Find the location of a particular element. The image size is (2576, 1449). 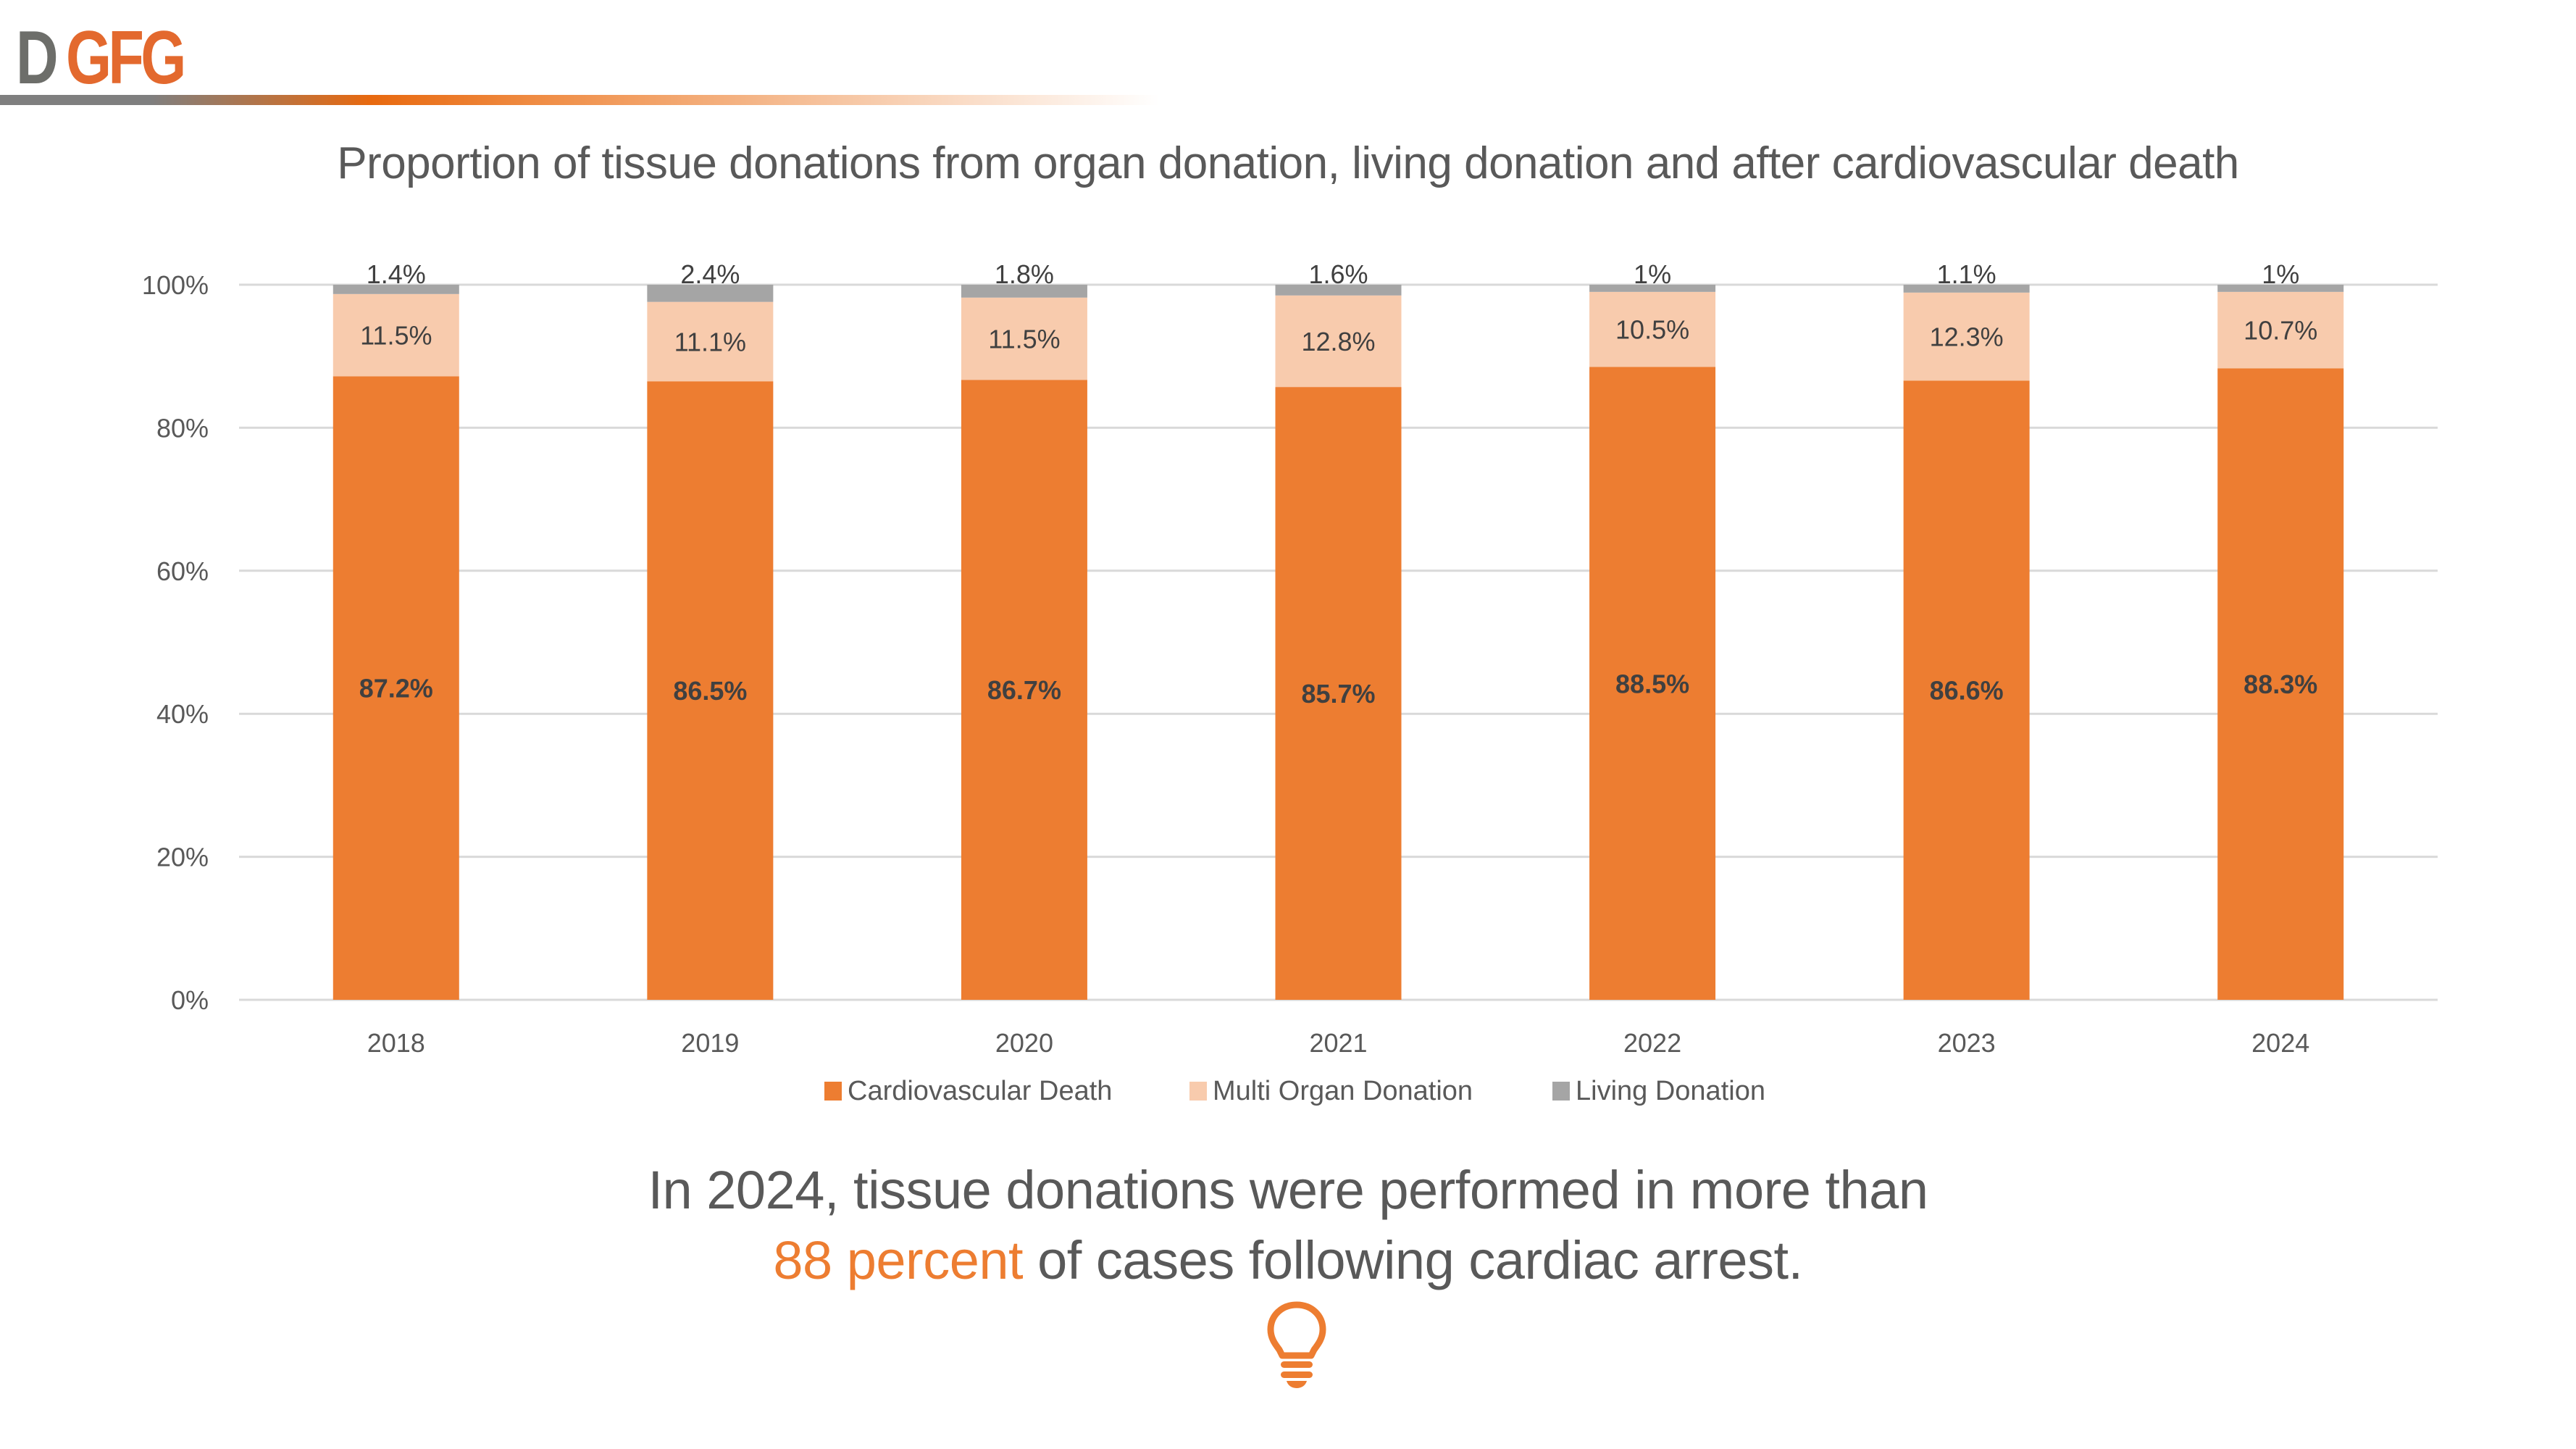

data-label: 85.7% is located at coordinates (1338, 694).